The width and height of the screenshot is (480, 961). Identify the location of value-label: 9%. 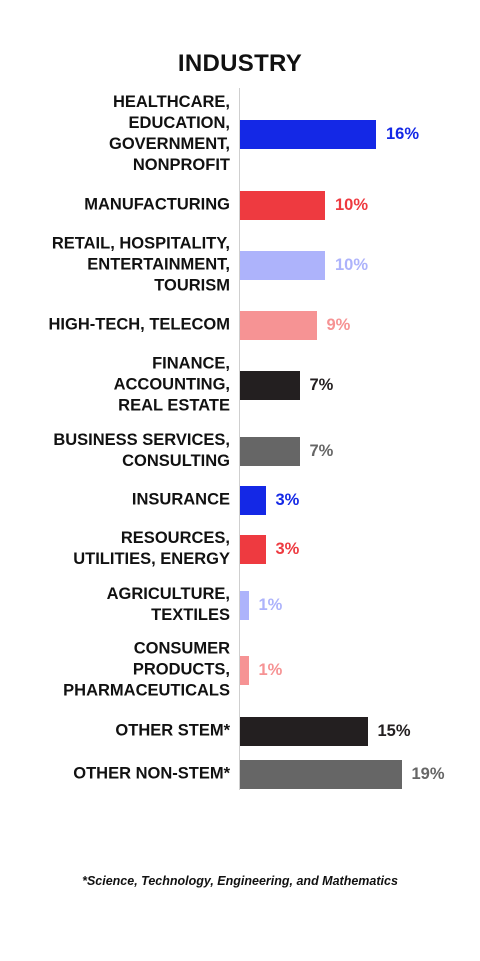
(338, 325).